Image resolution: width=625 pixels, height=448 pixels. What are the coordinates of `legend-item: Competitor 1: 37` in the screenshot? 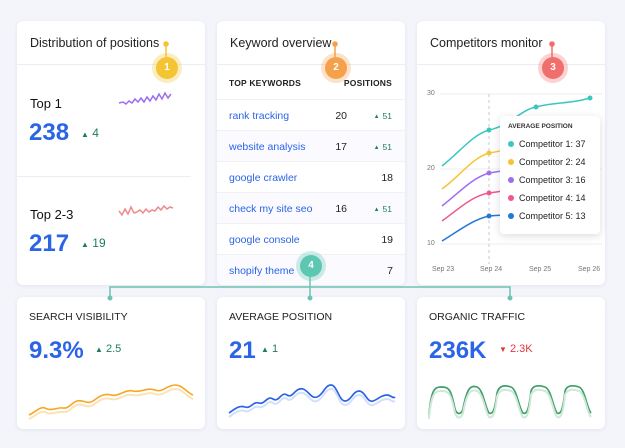 It's located at (547, 144).